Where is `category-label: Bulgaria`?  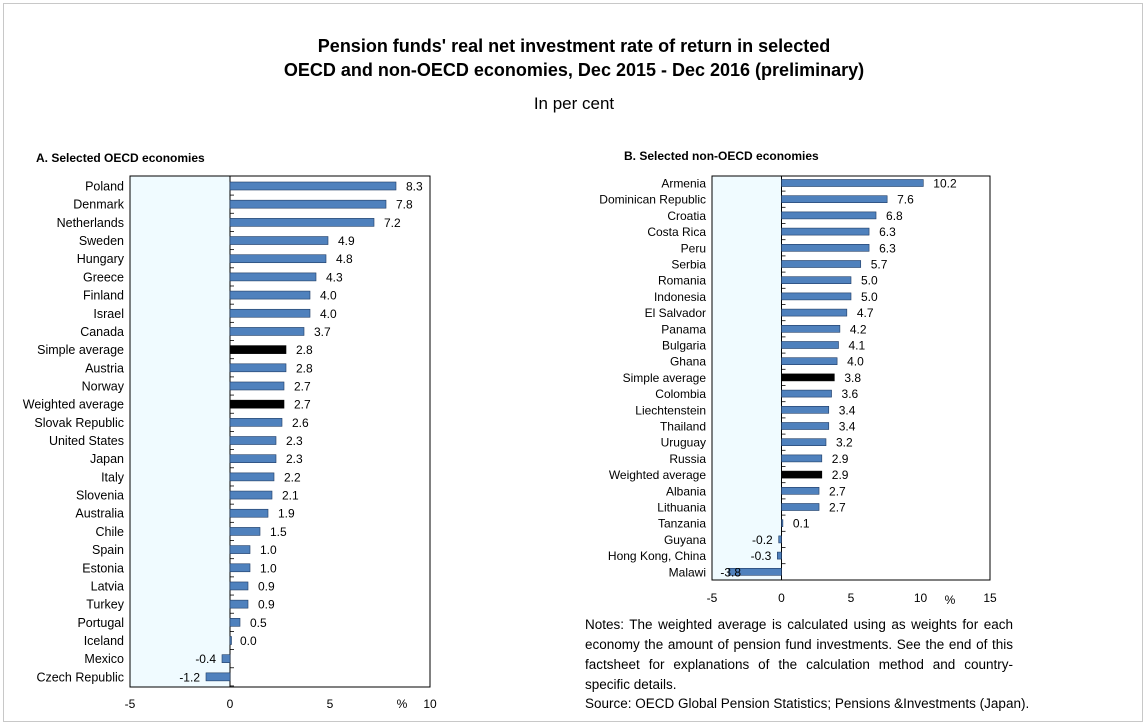
category-label: Bulgaria is located at coordinates (684, 346).